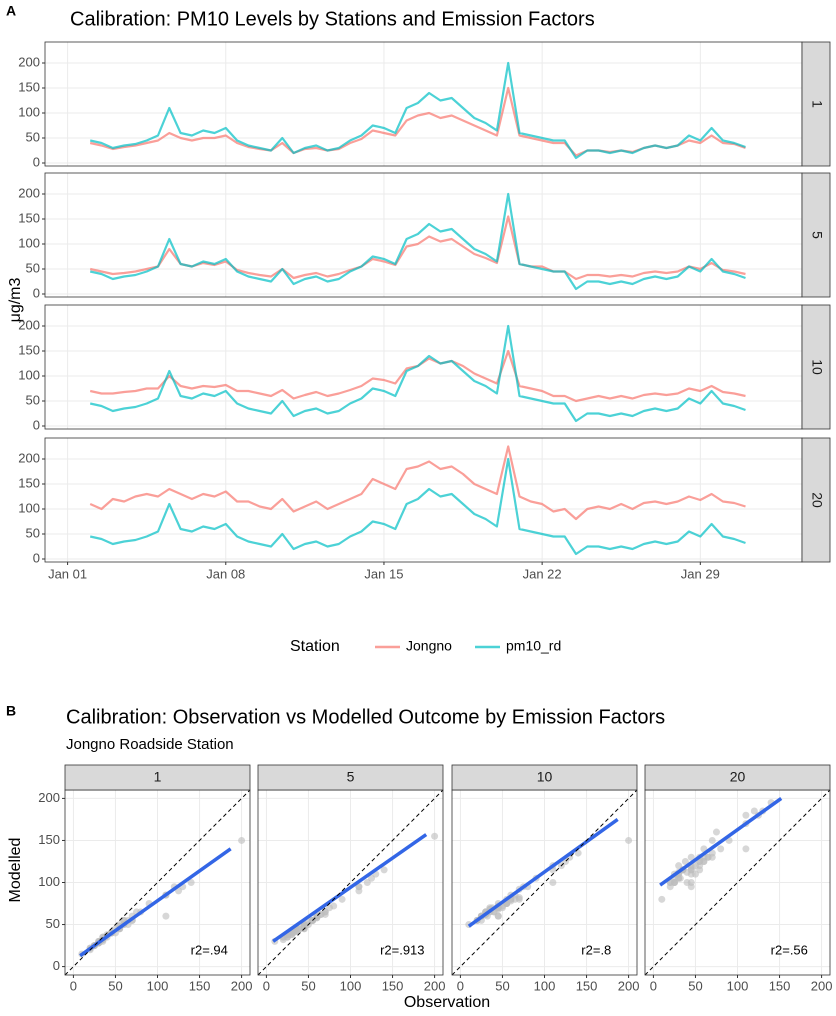  What do you see at coordinates (402, 949) in the screenshot?
I see `annotation: r2=.913` at bounding box center [402, 949].